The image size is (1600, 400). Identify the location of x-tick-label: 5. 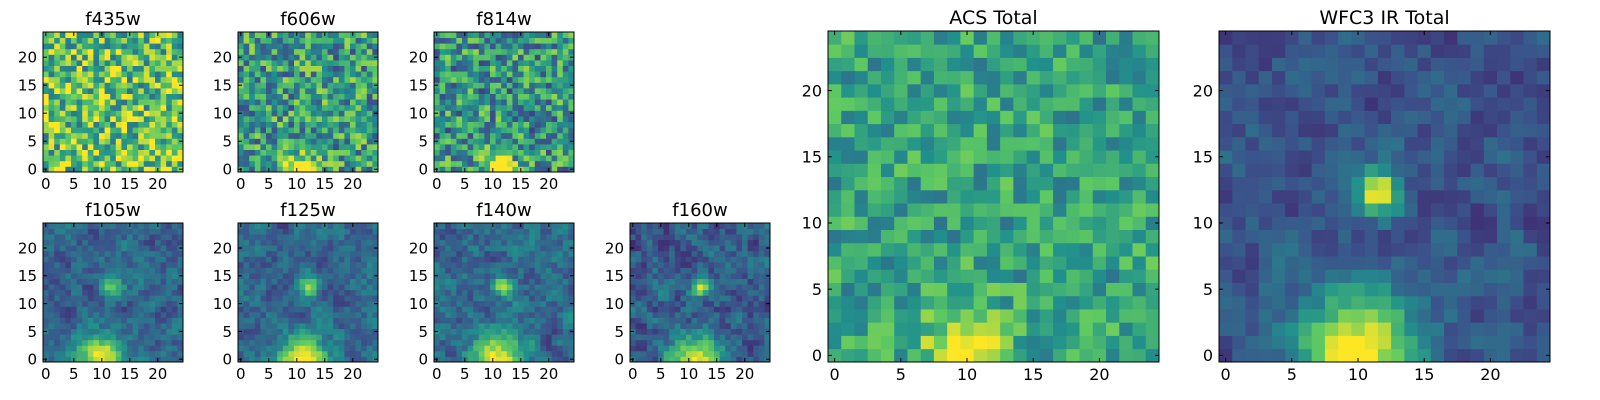
(661, 374).